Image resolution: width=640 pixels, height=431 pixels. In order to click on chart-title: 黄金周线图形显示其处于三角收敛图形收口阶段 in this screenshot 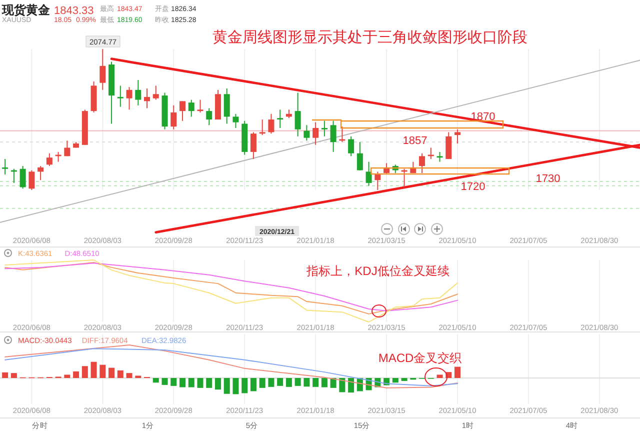, I will do `click(370, 37)`.